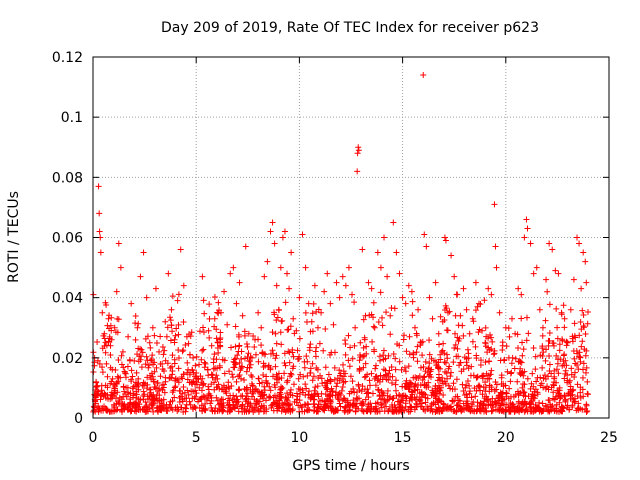 The height and width of the screenshot is (480, 640). I want to click on y-tick-label: 0, so click(78, 419).